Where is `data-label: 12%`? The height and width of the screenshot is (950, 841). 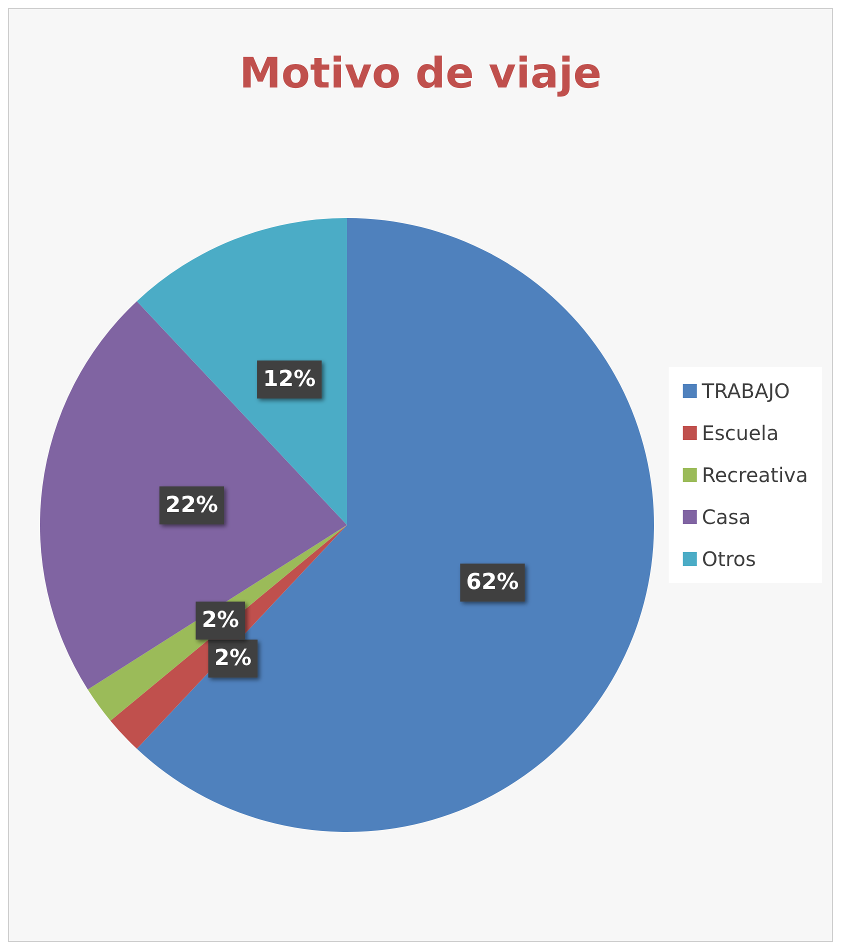
data-label: 12% is located at coordinates (289, 379).